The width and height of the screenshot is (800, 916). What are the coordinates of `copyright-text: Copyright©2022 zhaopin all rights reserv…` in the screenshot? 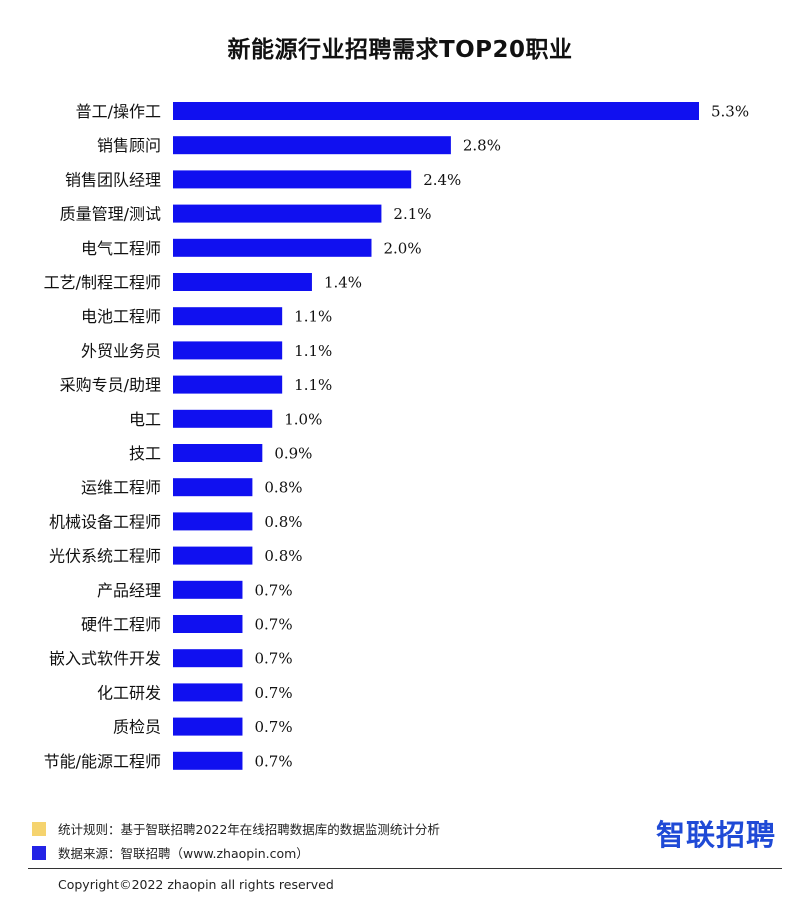 It's located at (196, 884).